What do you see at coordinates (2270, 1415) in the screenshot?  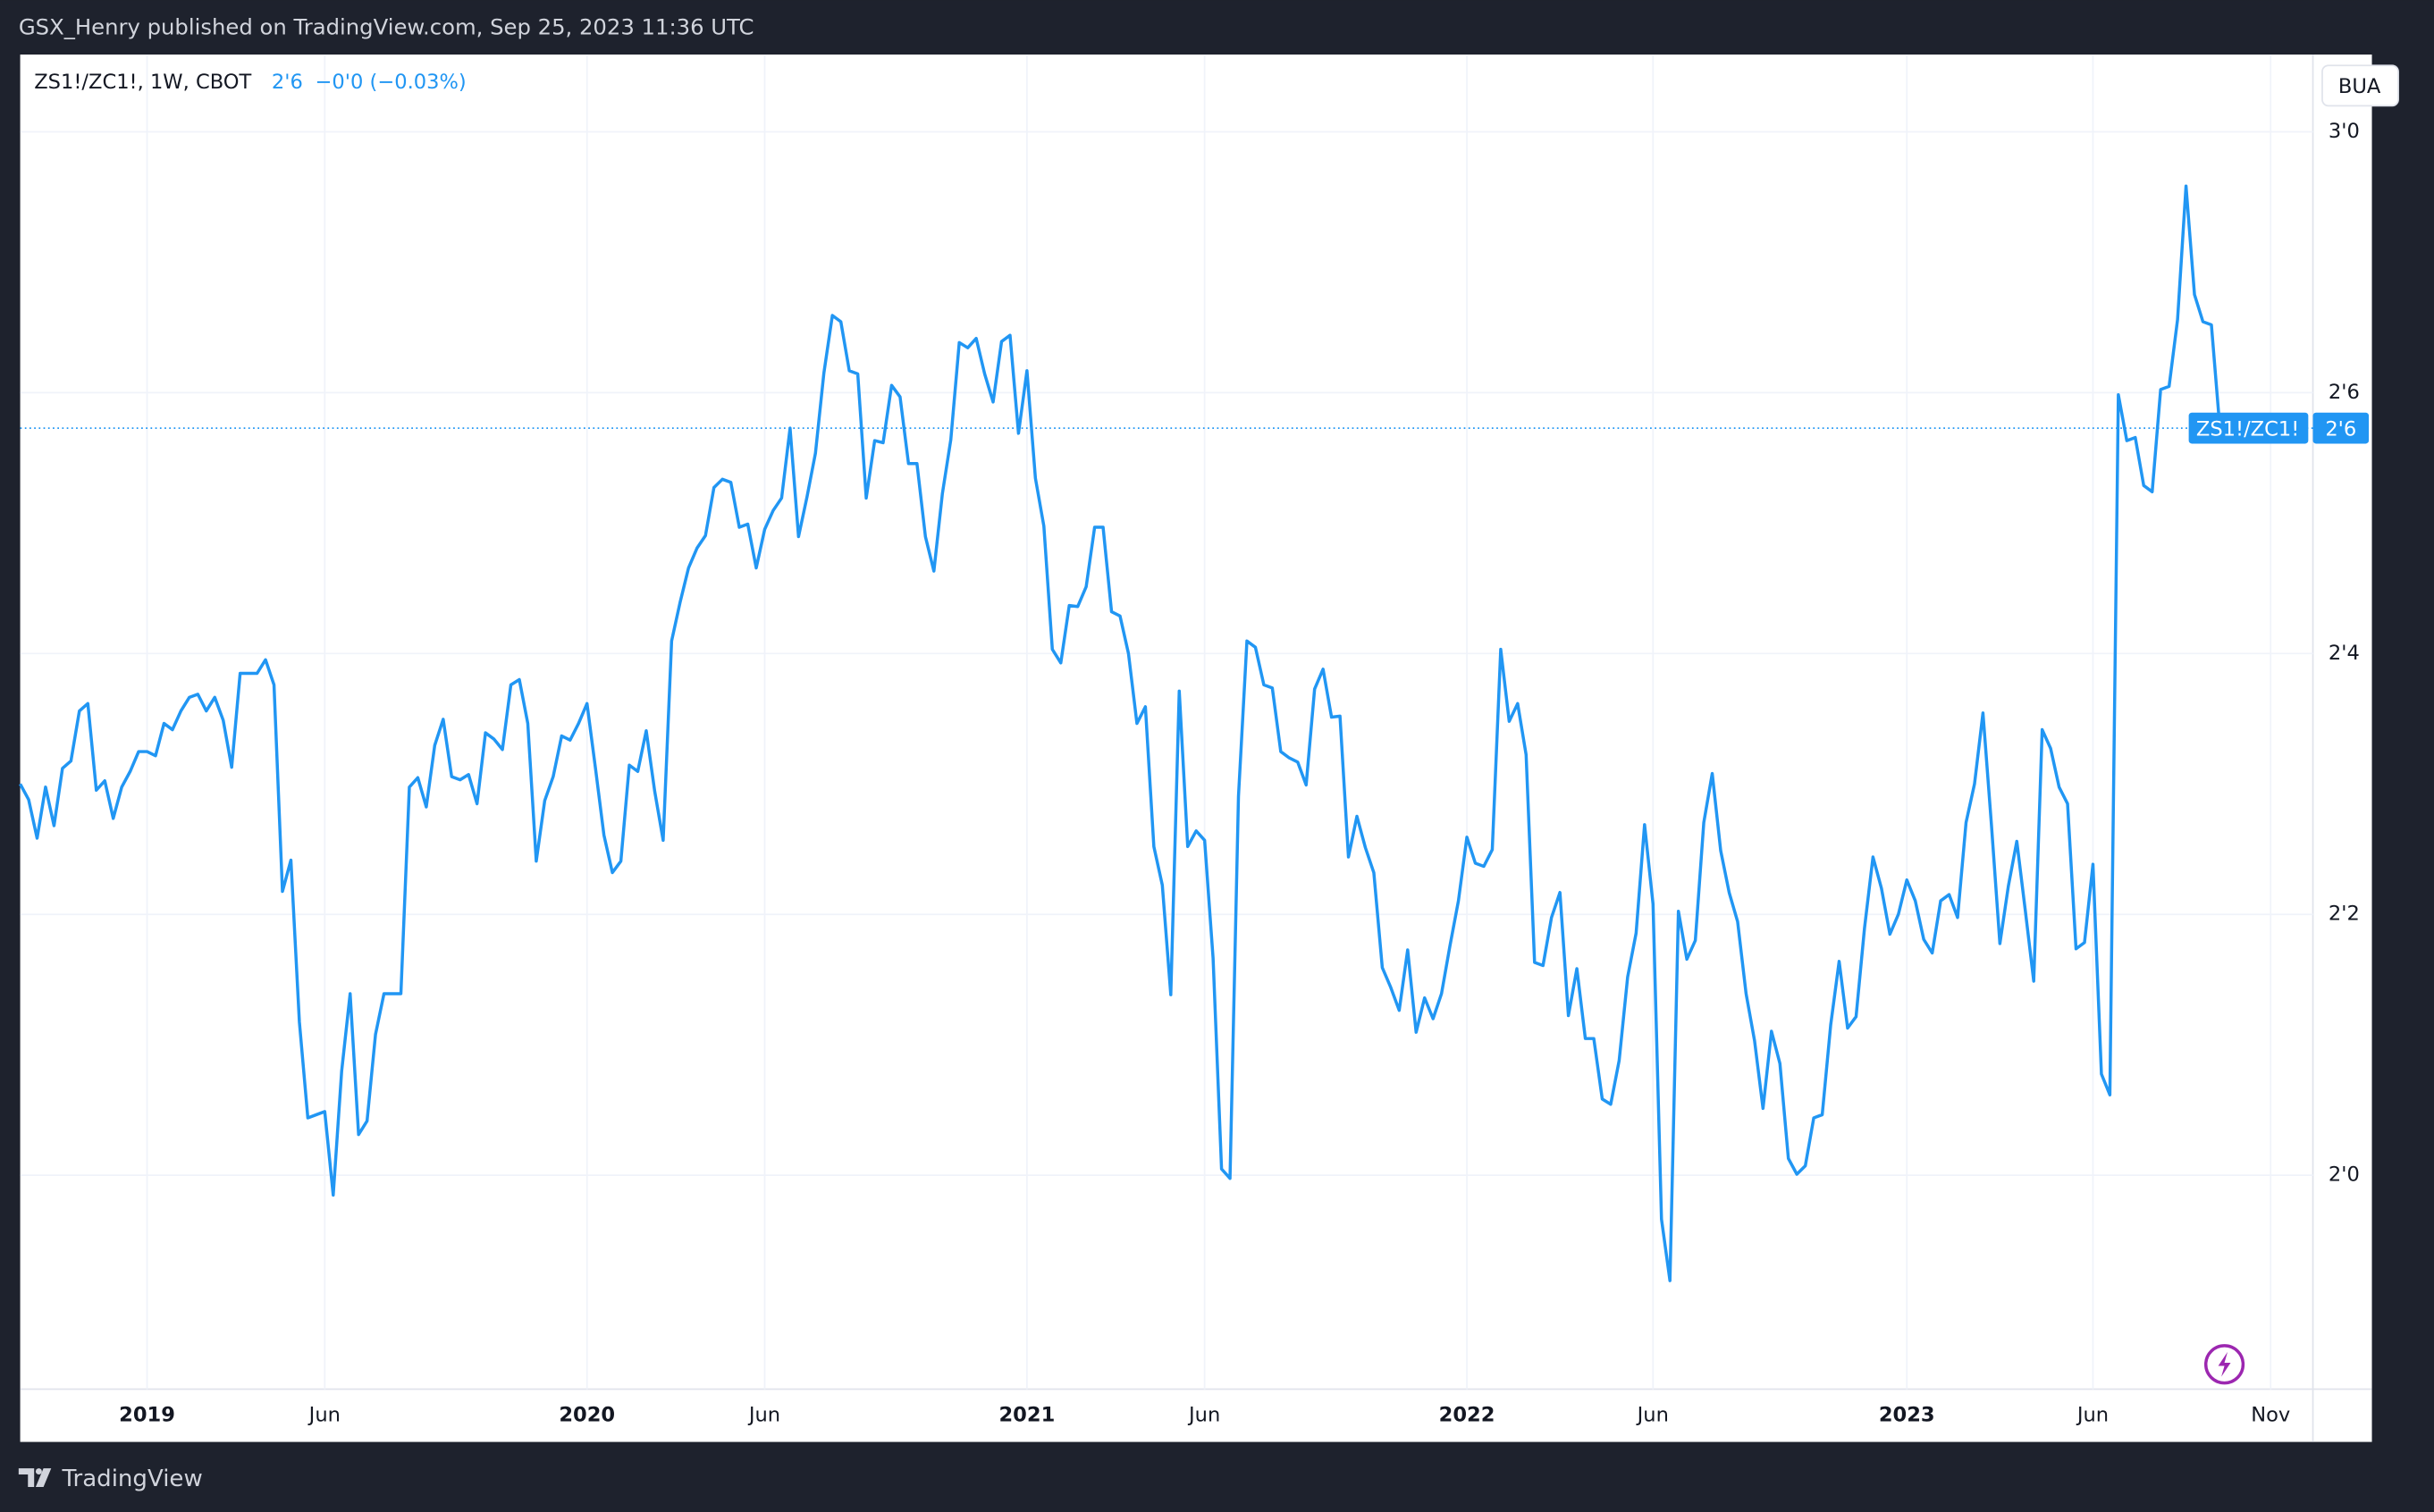 I see `x-tick-label: Nov` at bounding box center [2270, 1415].